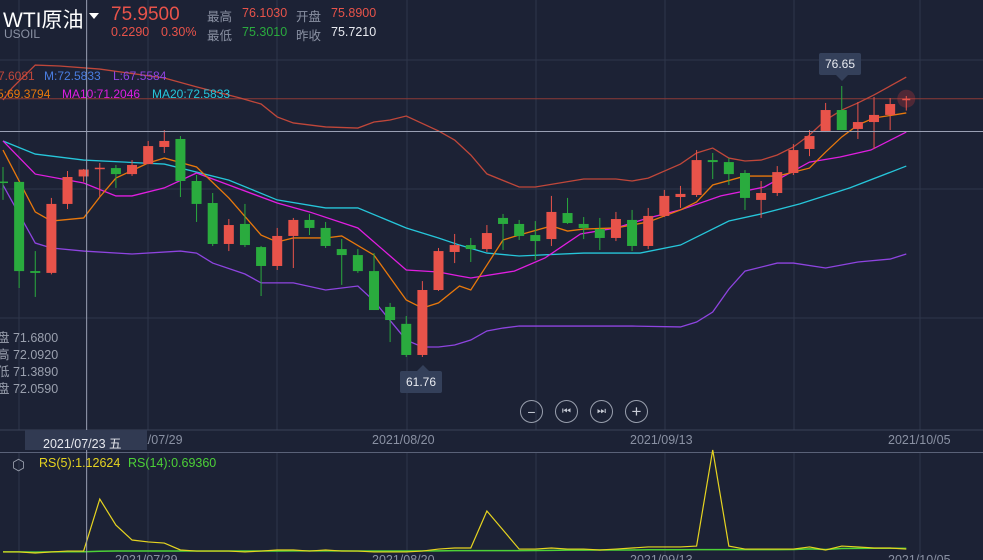  I want to click on scroll-right-button: ⏭, so click(601, 411).